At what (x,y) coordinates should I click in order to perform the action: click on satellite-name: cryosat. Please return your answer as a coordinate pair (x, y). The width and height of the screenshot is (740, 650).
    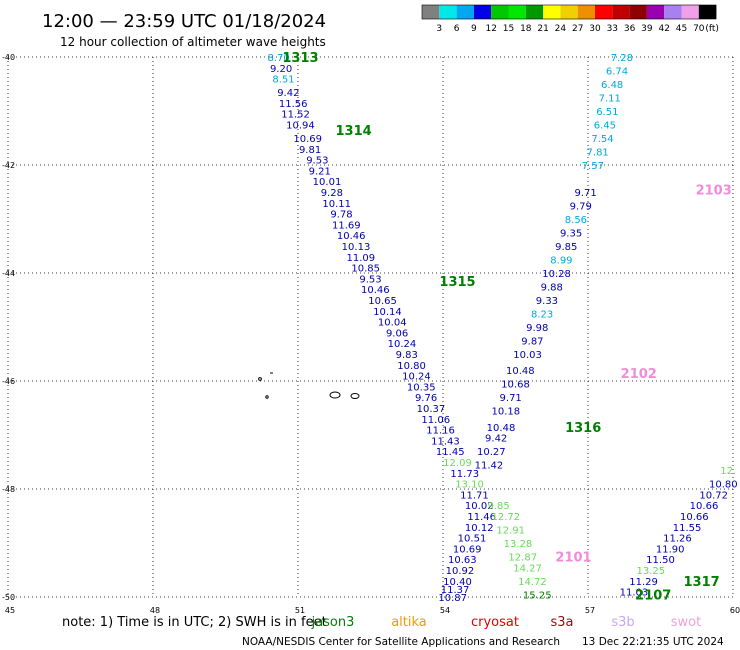
    Looking at the image, I should click on (495, 622).